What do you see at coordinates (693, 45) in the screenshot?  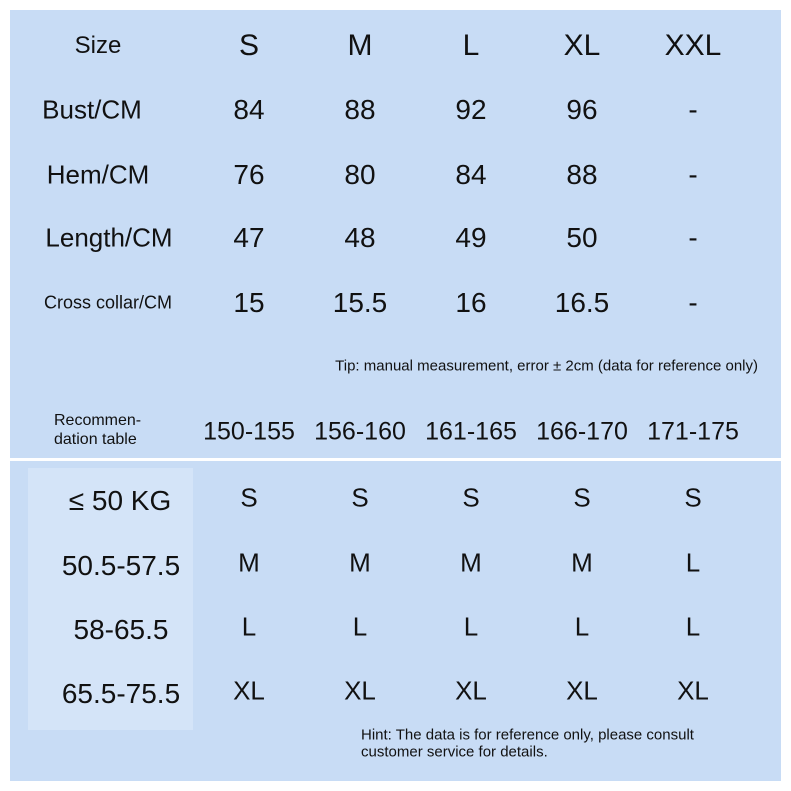 I see `header-size: XXL` at bounding box center [693, 45].